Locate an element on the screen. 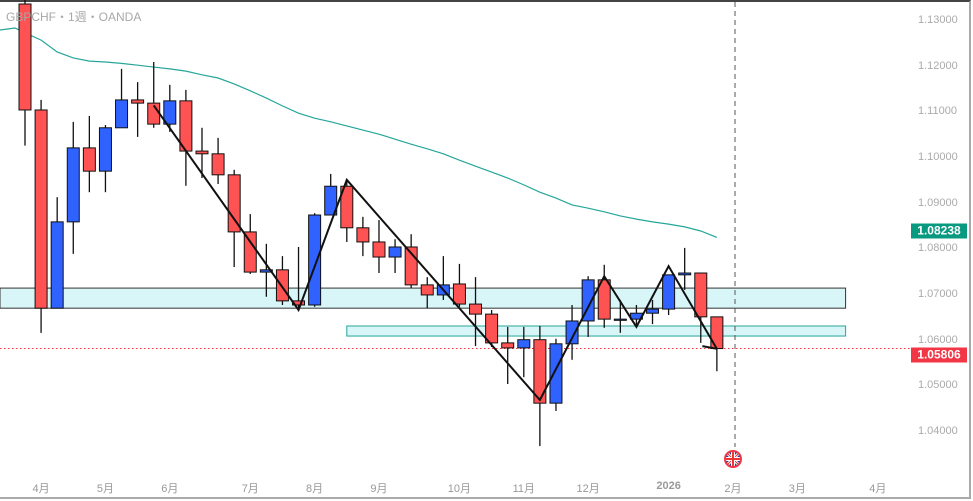  zigzag-tail is located at coordinates (710, 347).